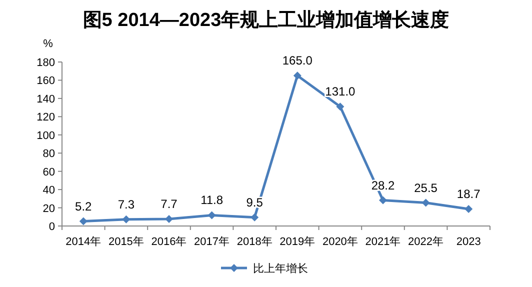 The width and height of the screenshot is (532, 287). Describe the element at coordinates (48, 208) in the screenshot. I see `y-tick-label: 20` at that location.